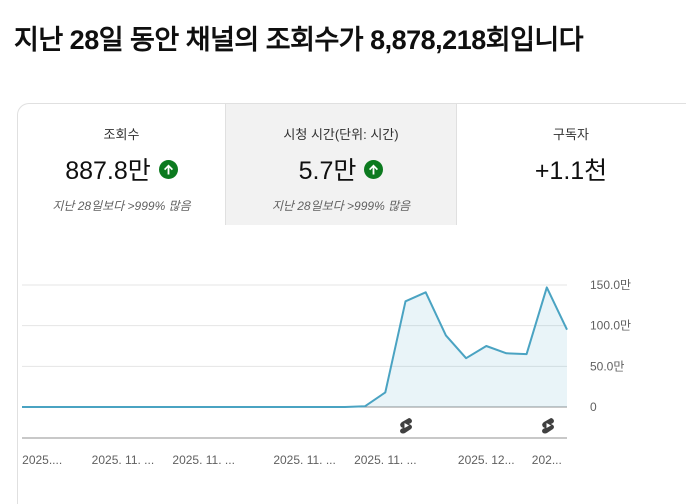 The image size is (686, 504). What do you see at coordinates (571, 171) in the screenshot?
I see `metric-value: +1.1천` at bounding box center [571, 171].